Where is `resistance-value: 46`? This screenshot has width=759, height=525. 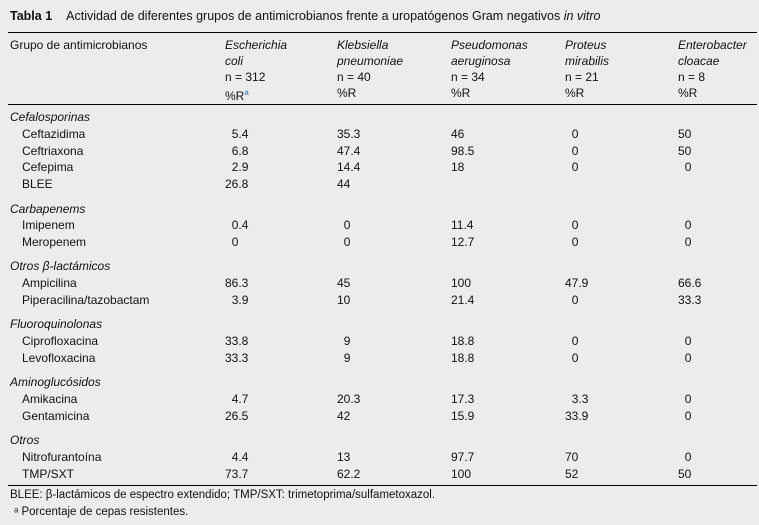 resistance-value: 46 is located at coordinates (458, 133).